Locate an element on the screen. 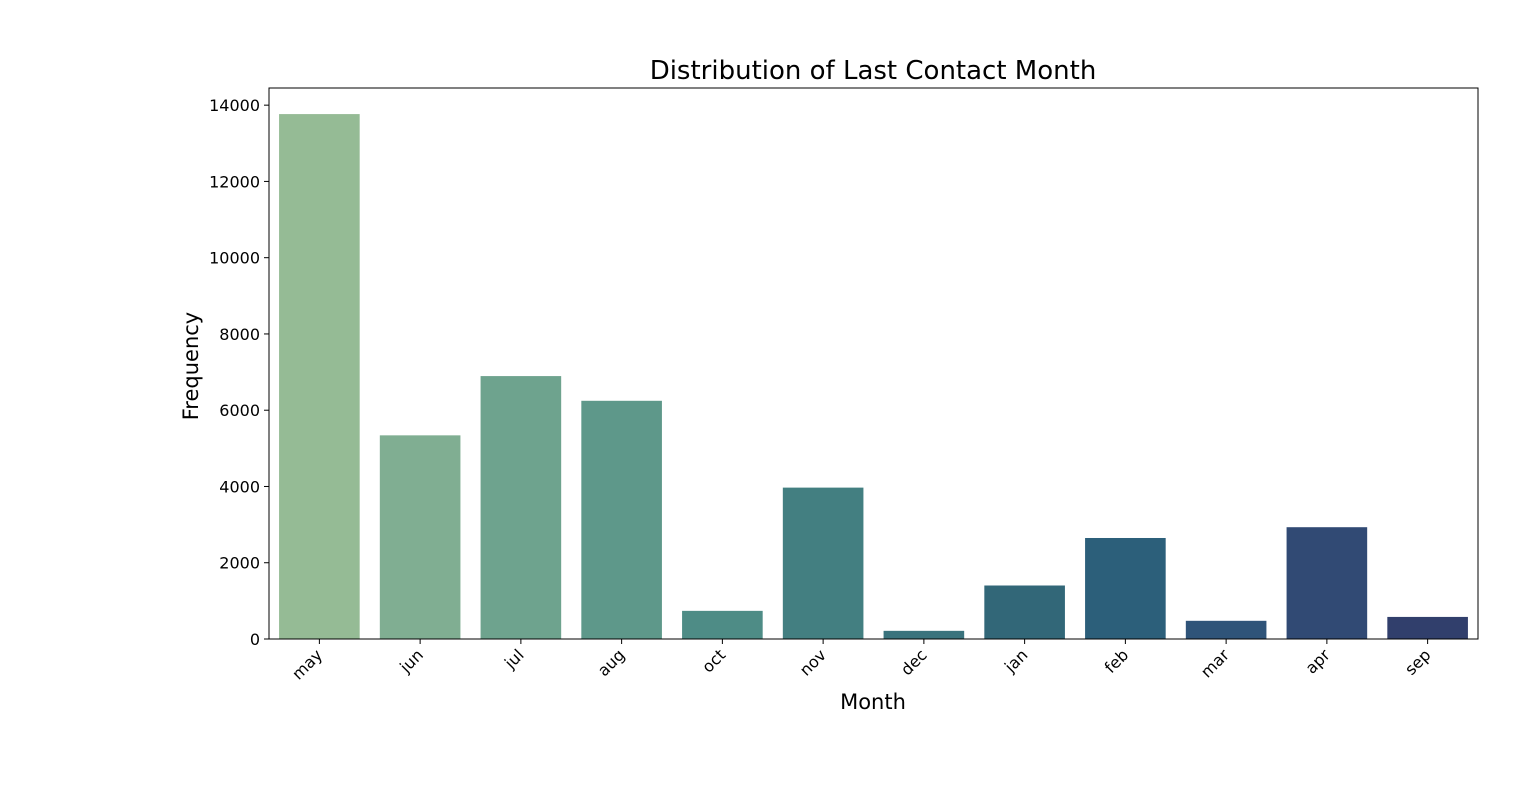 The width and height of the screenshot is (1536, 806). x-tick-label: feb is located at coordinates (1117, 661).